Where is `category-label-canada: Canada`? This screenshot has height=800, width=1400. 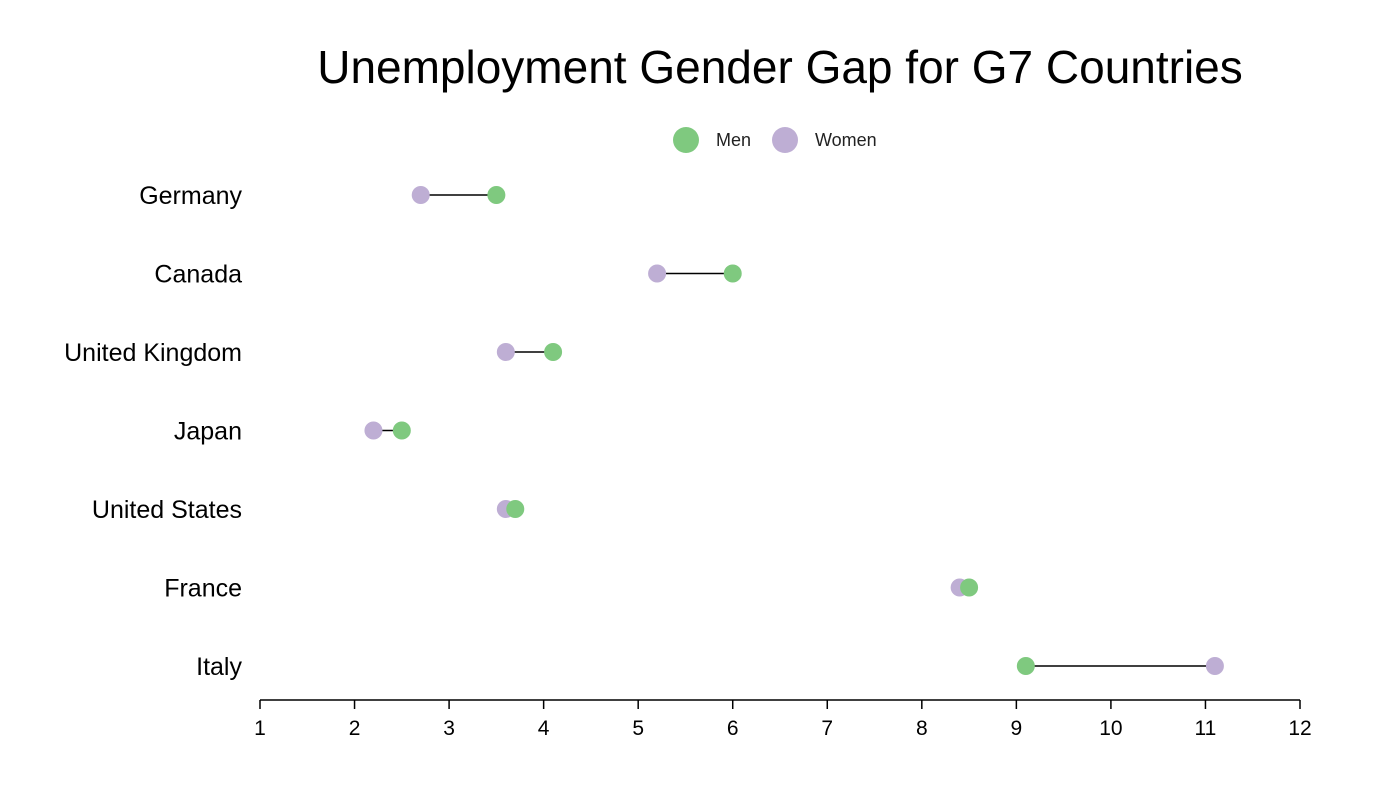
category-label-canada: Canada is located at coordinates (198, 275).